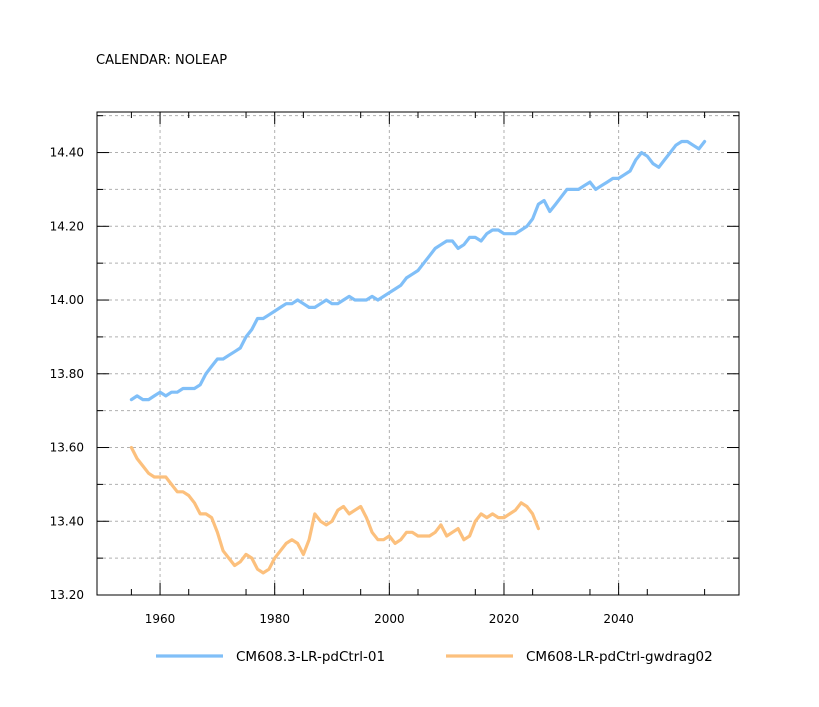 This screenshot has height=707, width=819. I want to click on x-tick-label: 2020, so click(504, 619).